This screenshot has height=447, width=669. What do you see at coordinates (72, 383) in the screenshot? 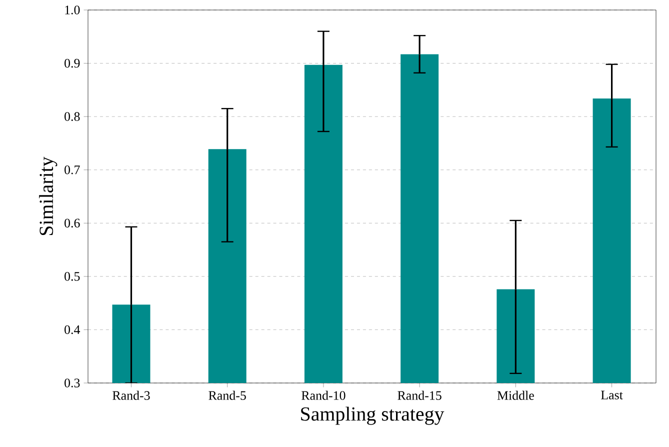
I see `y-tick-label: 0.3` at bounding box center [72, 383].